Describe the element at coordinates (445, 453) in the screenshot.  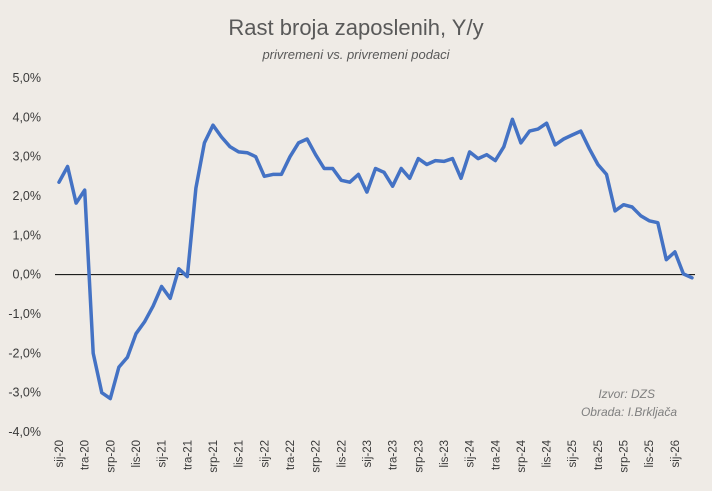
I see `x-tick-label: lis-23` at that location.